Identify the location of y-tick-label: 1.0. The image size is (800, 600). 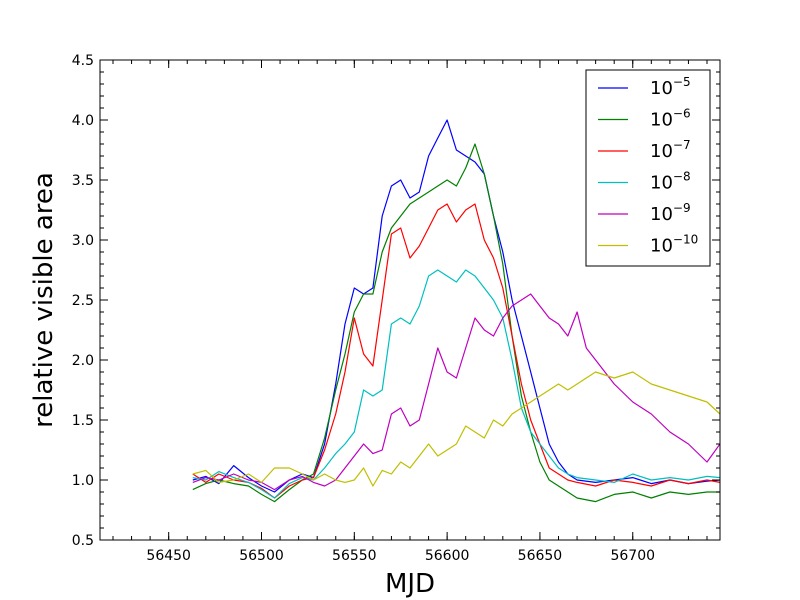
(83, 481).